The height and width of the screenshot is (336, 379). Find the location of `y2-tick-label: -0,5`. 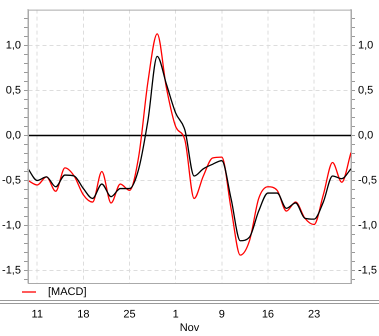

y2-tick-label: -0,5 is located at coordinates (367, 180).